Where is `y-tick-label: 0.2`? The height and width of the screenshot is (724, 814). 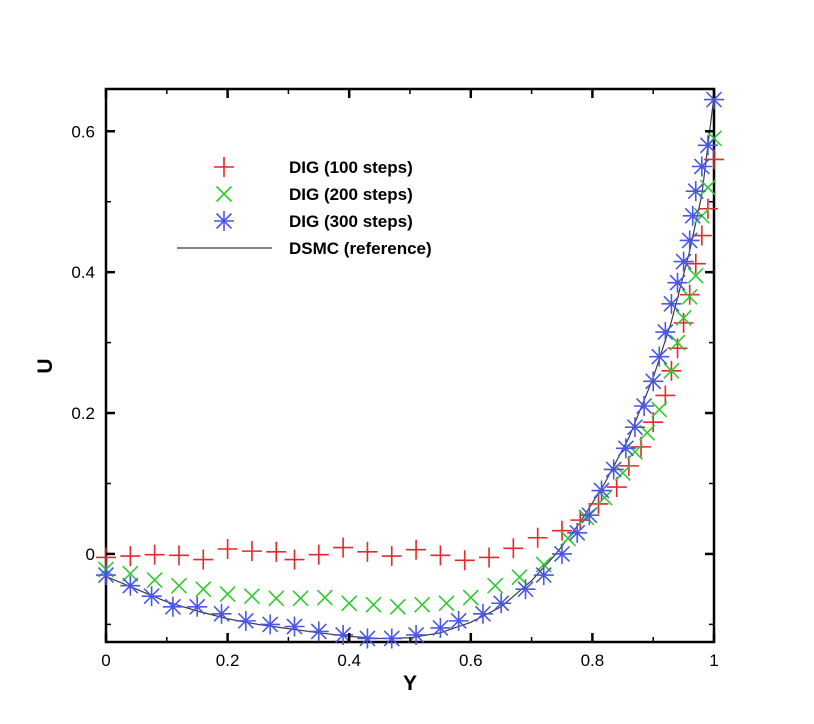 y-tick-label: 0.2 is located at coordinates (83, 413).